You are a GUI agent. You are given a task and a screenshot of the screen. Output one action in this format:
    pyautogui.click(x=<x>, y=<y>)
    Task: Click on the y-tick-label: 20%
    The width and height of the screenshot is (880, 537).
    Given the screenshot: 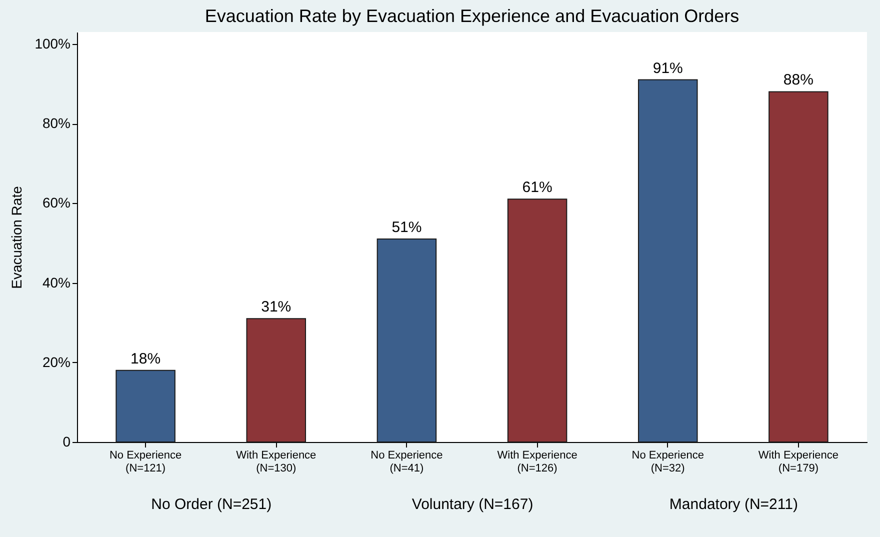 What is the action you would take?
    pyautogui.click(x=56, y=362)
    